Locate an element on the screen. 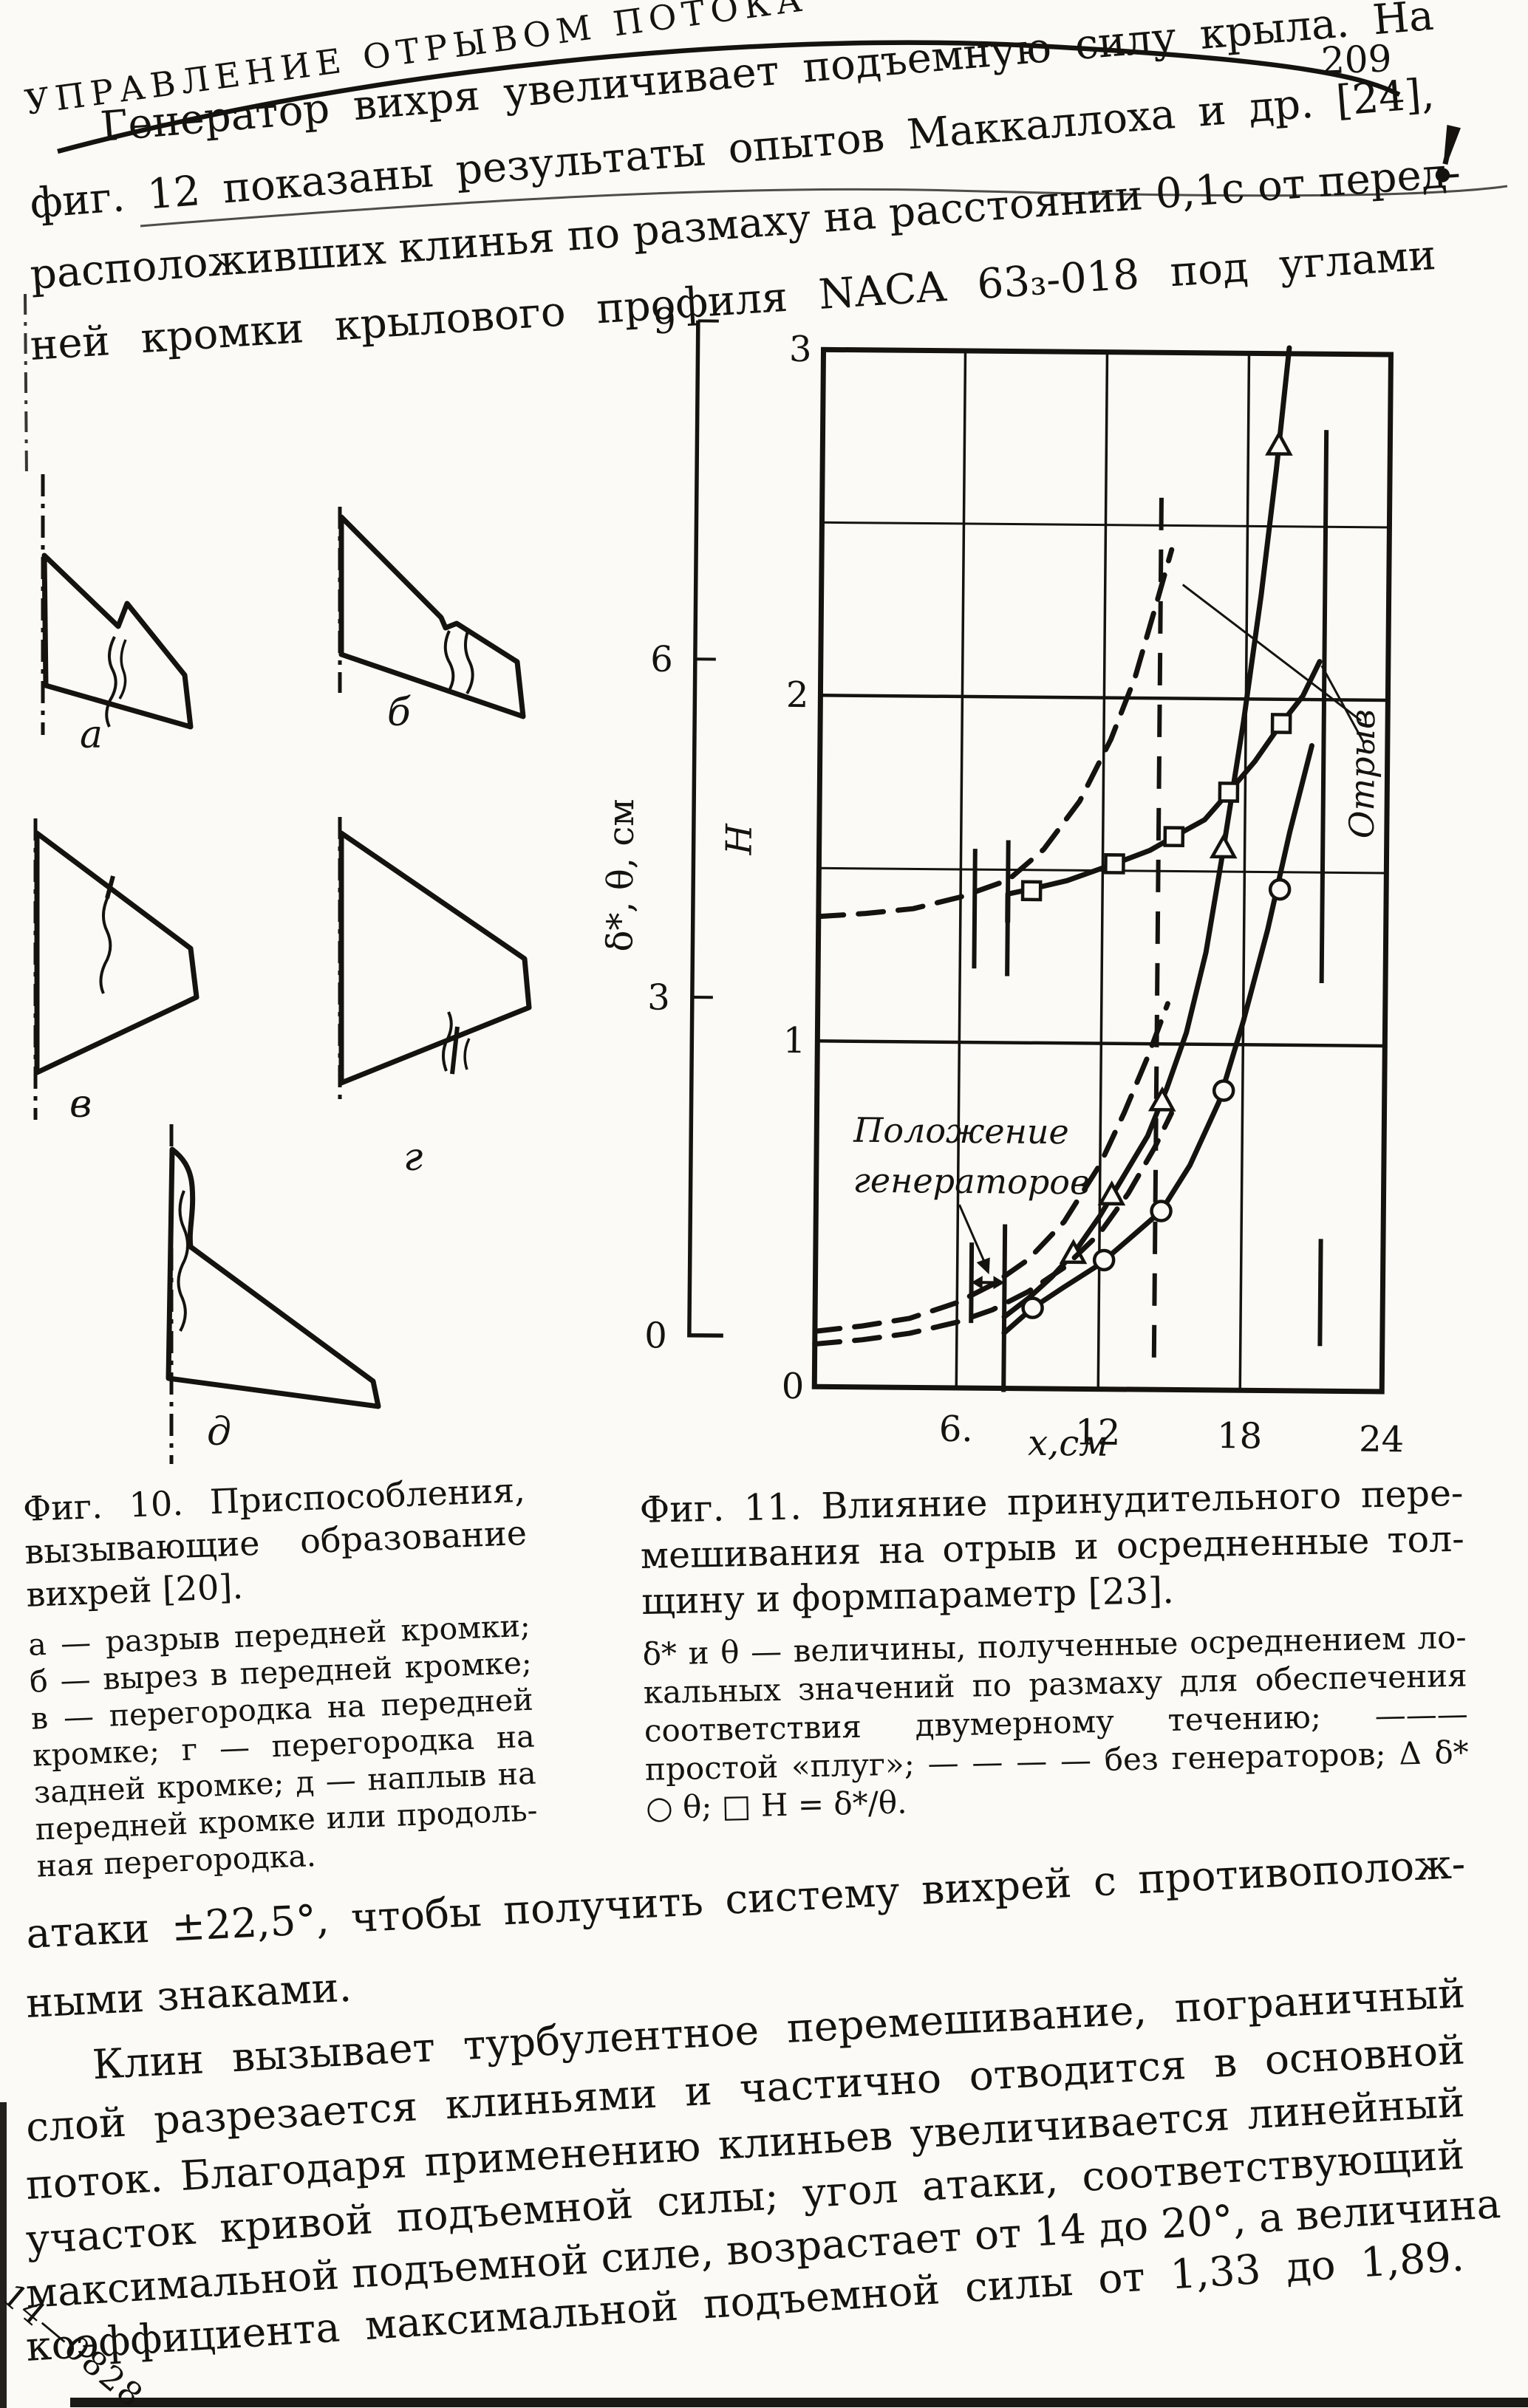  bottom-scan-bar is located at coordinates (799, 2402).